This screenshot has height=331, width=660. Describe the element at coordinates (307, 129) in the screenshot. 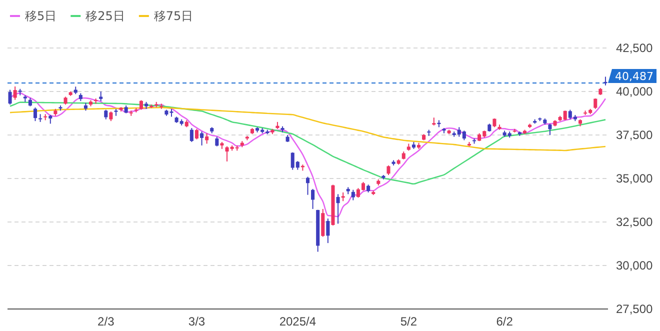

I see `line-series` at that location.